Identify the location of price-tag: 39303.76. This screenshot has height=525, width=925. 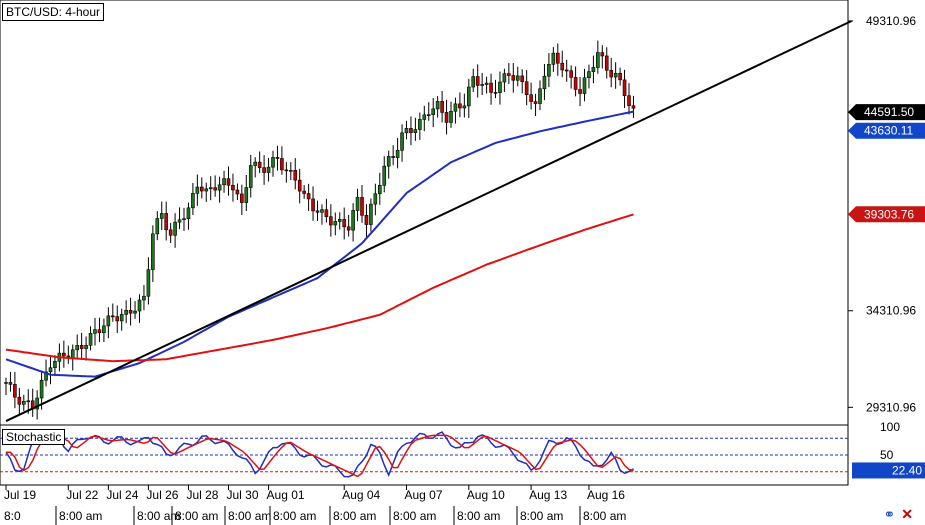
(886, 214).